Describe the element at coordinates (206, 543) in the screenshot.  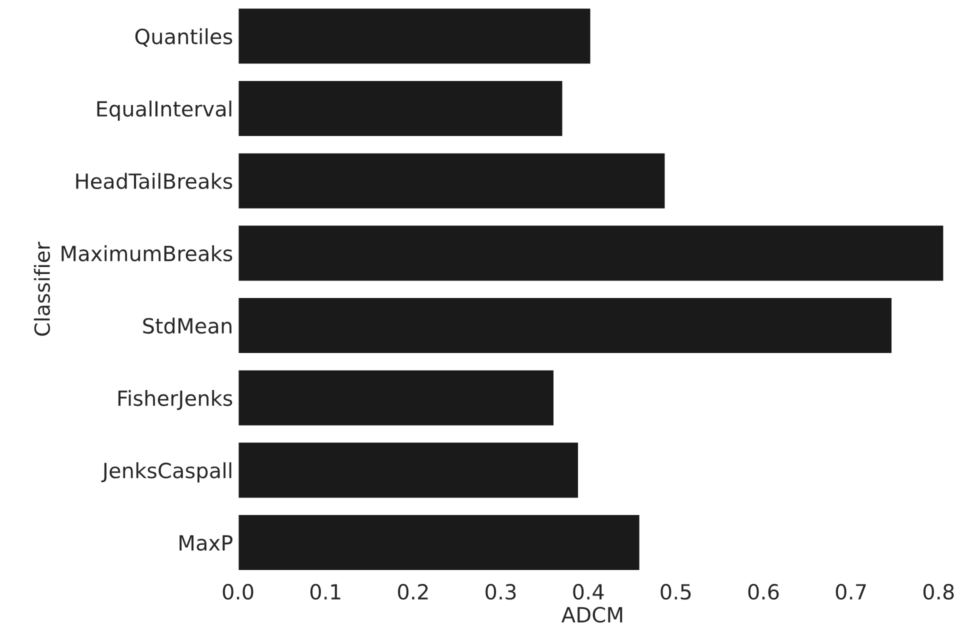
I see `y-tick-label: MaxP` at that location.